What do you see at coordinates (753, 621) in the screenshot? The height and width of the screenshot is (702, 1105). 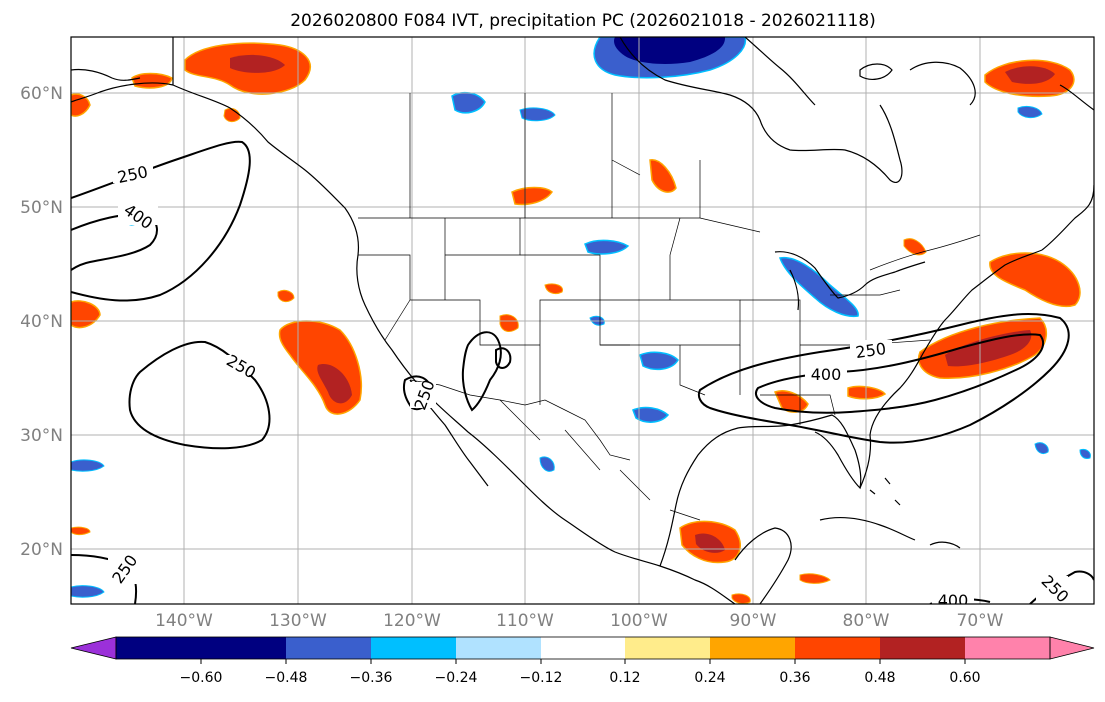 I see `lon-label-90: 90°W` at bounding box center [753, 621].